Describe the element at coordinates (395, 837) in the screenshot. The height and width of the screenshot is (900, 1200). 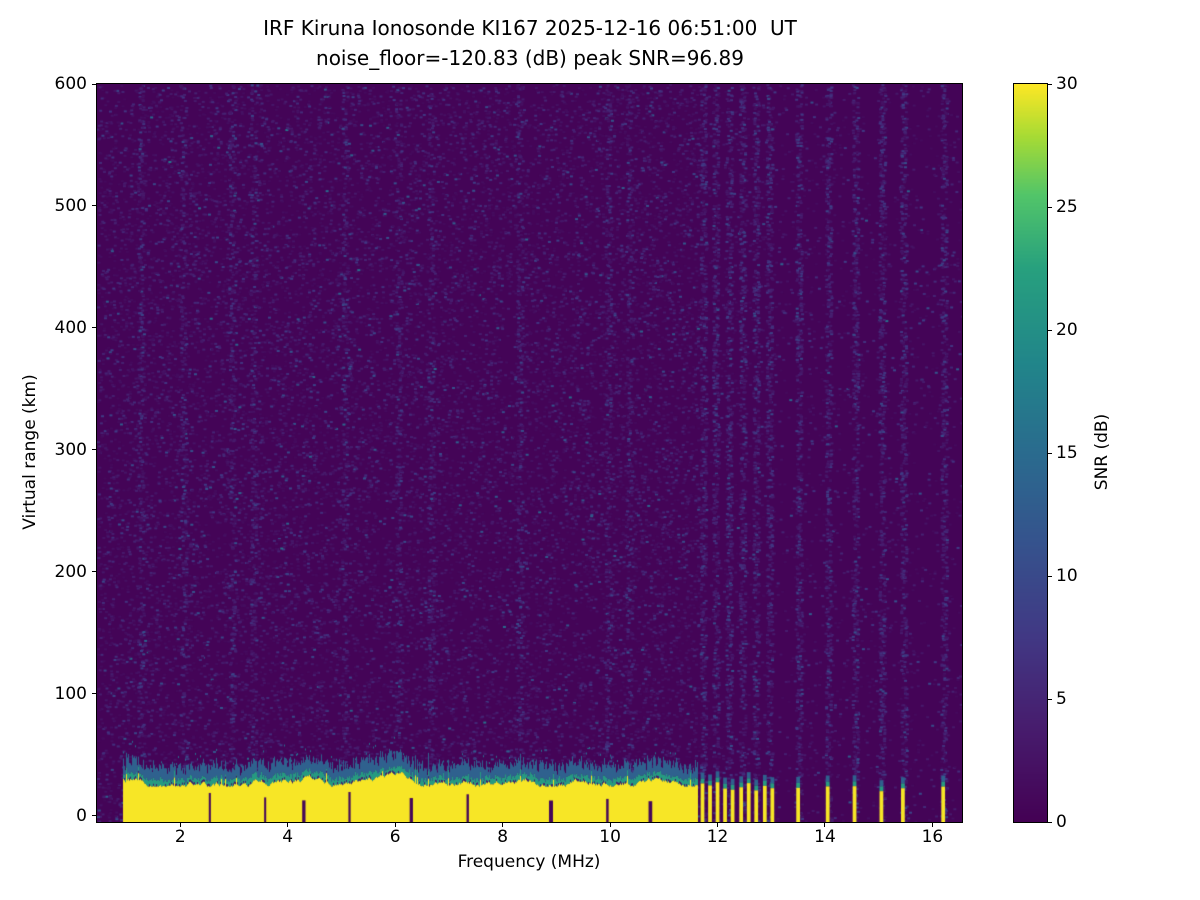
I see `x-tick-label: 6` at that location.